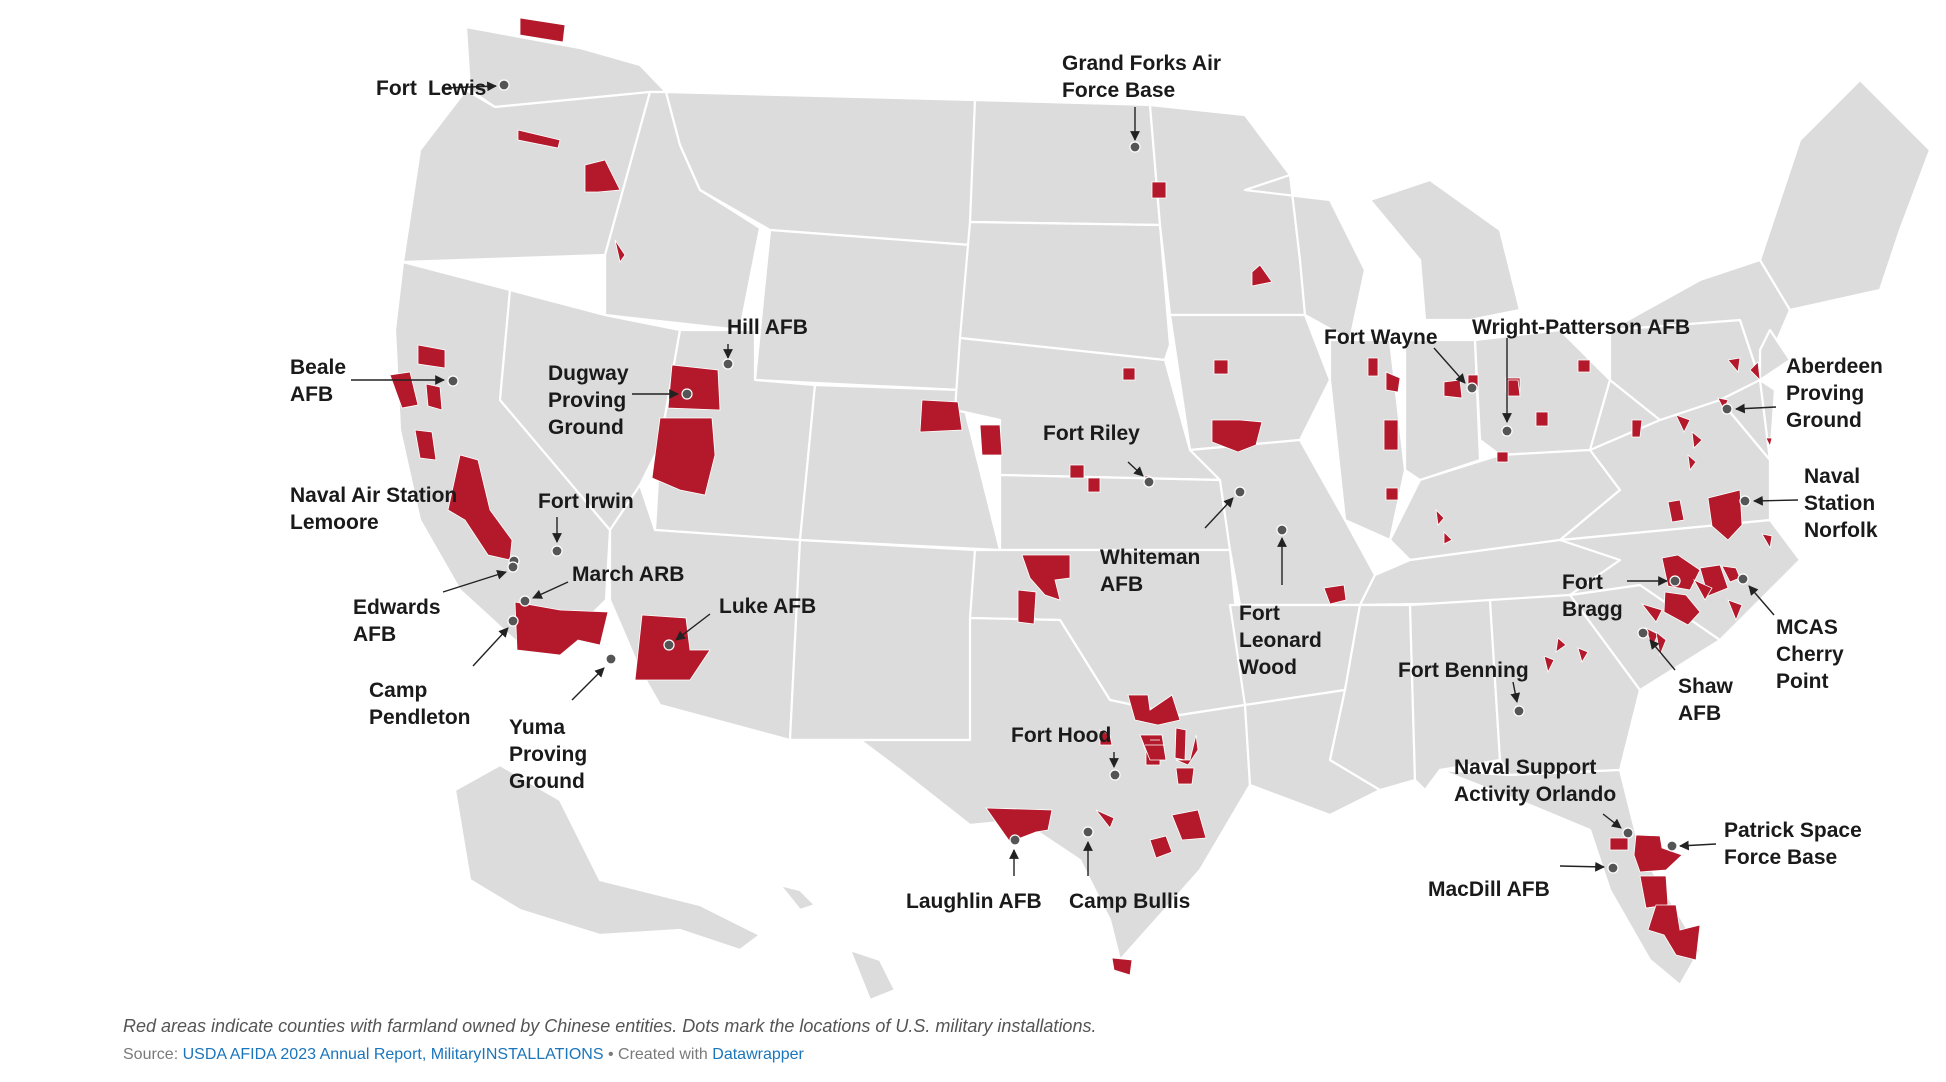  What do you see at coordinates (588, 373) in the screenshot?
I see `installation-label-line: Dugway` at bounding box center [588, 373].